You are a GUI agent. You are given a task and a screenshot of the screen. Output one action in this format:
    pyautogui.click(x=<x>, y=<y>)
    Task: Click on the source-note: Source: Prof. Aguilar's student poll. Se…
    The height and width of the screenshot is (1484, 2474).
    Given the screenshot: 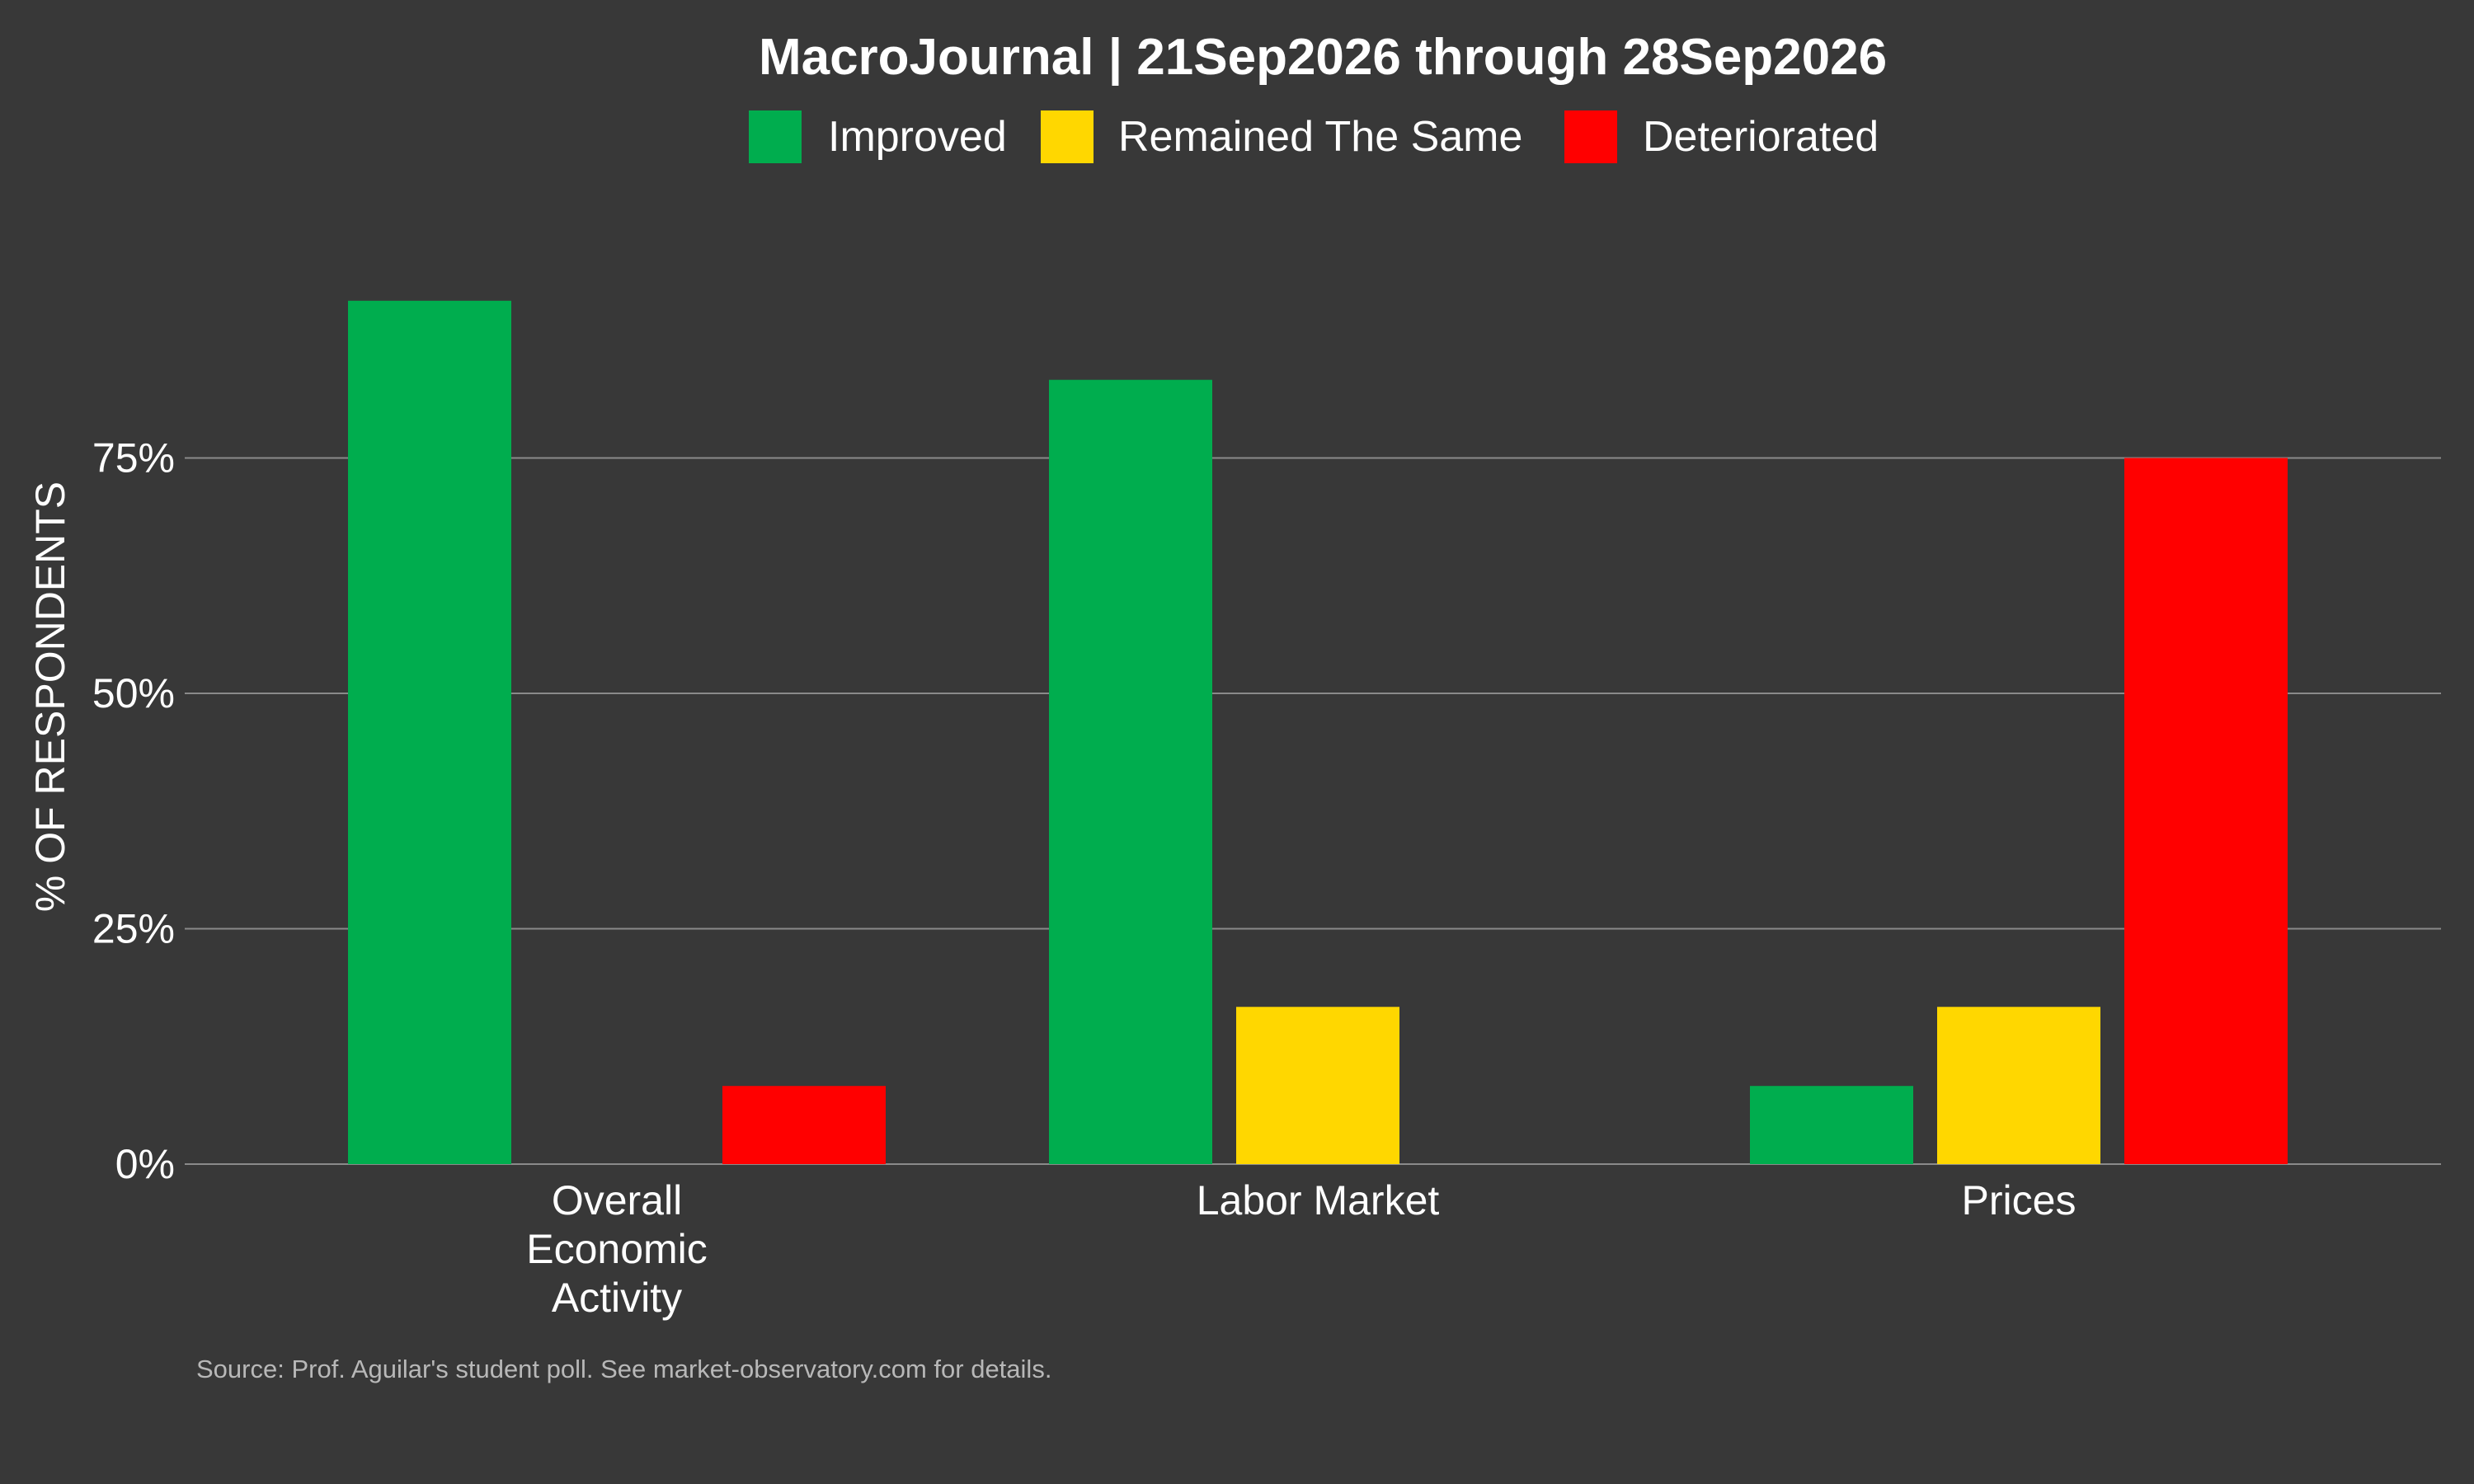 What is the action you would take?
    pyautogui.click(x=623, y=1369)
    